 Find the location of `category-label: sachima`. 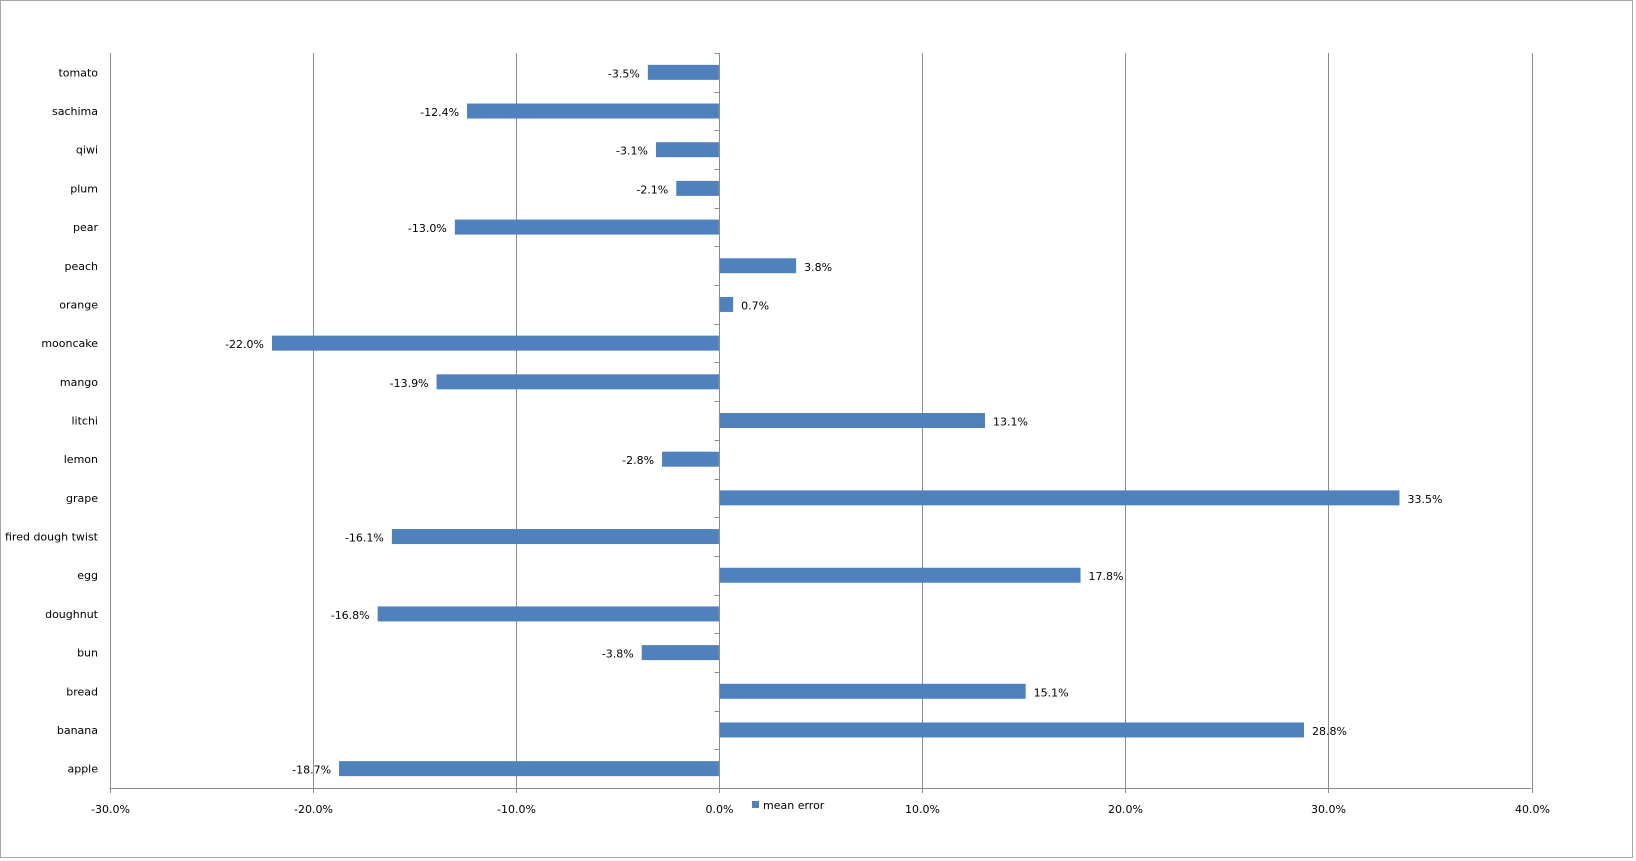

category-label: sachima is located at coordinates (75, 111).